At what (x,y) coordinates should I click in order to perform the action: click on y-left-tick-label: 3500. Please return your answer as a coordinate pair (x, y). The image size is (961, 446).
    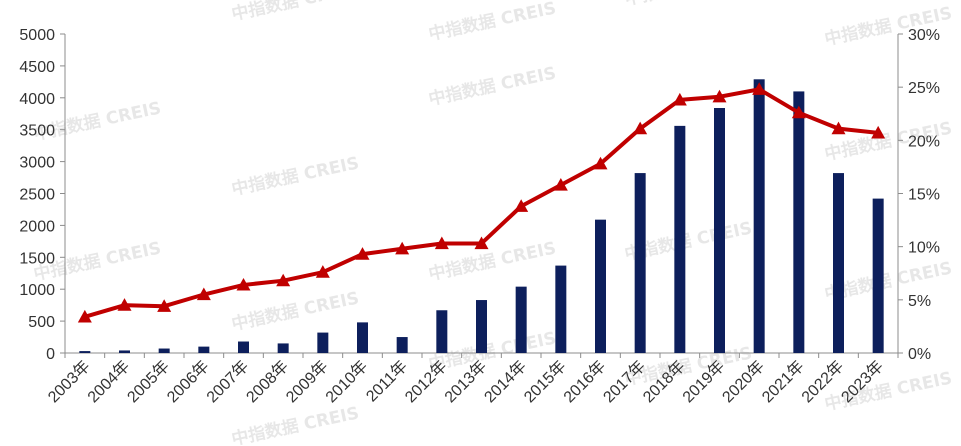
    Looking at the image, I should click on (37, 131).